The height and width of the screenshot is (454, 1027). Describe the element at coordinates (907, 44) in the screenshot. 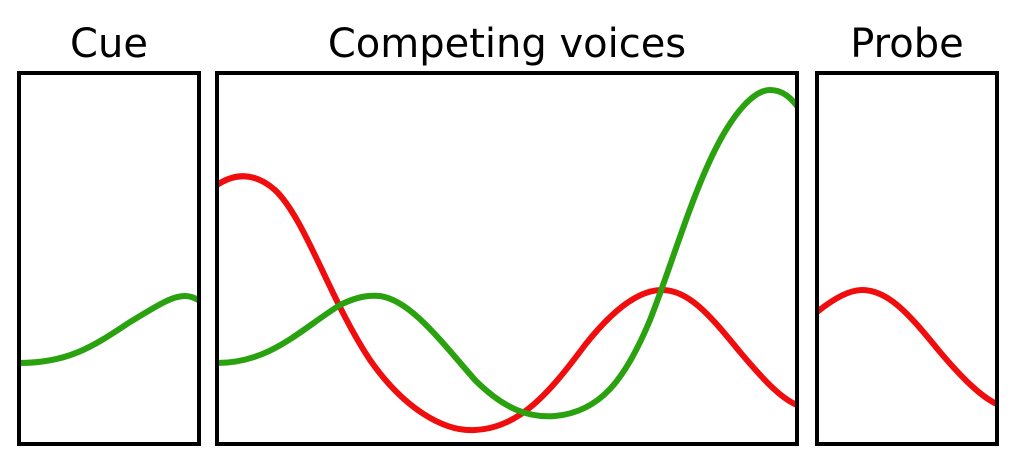

I see `probe-panel-title: Probe` at that location.